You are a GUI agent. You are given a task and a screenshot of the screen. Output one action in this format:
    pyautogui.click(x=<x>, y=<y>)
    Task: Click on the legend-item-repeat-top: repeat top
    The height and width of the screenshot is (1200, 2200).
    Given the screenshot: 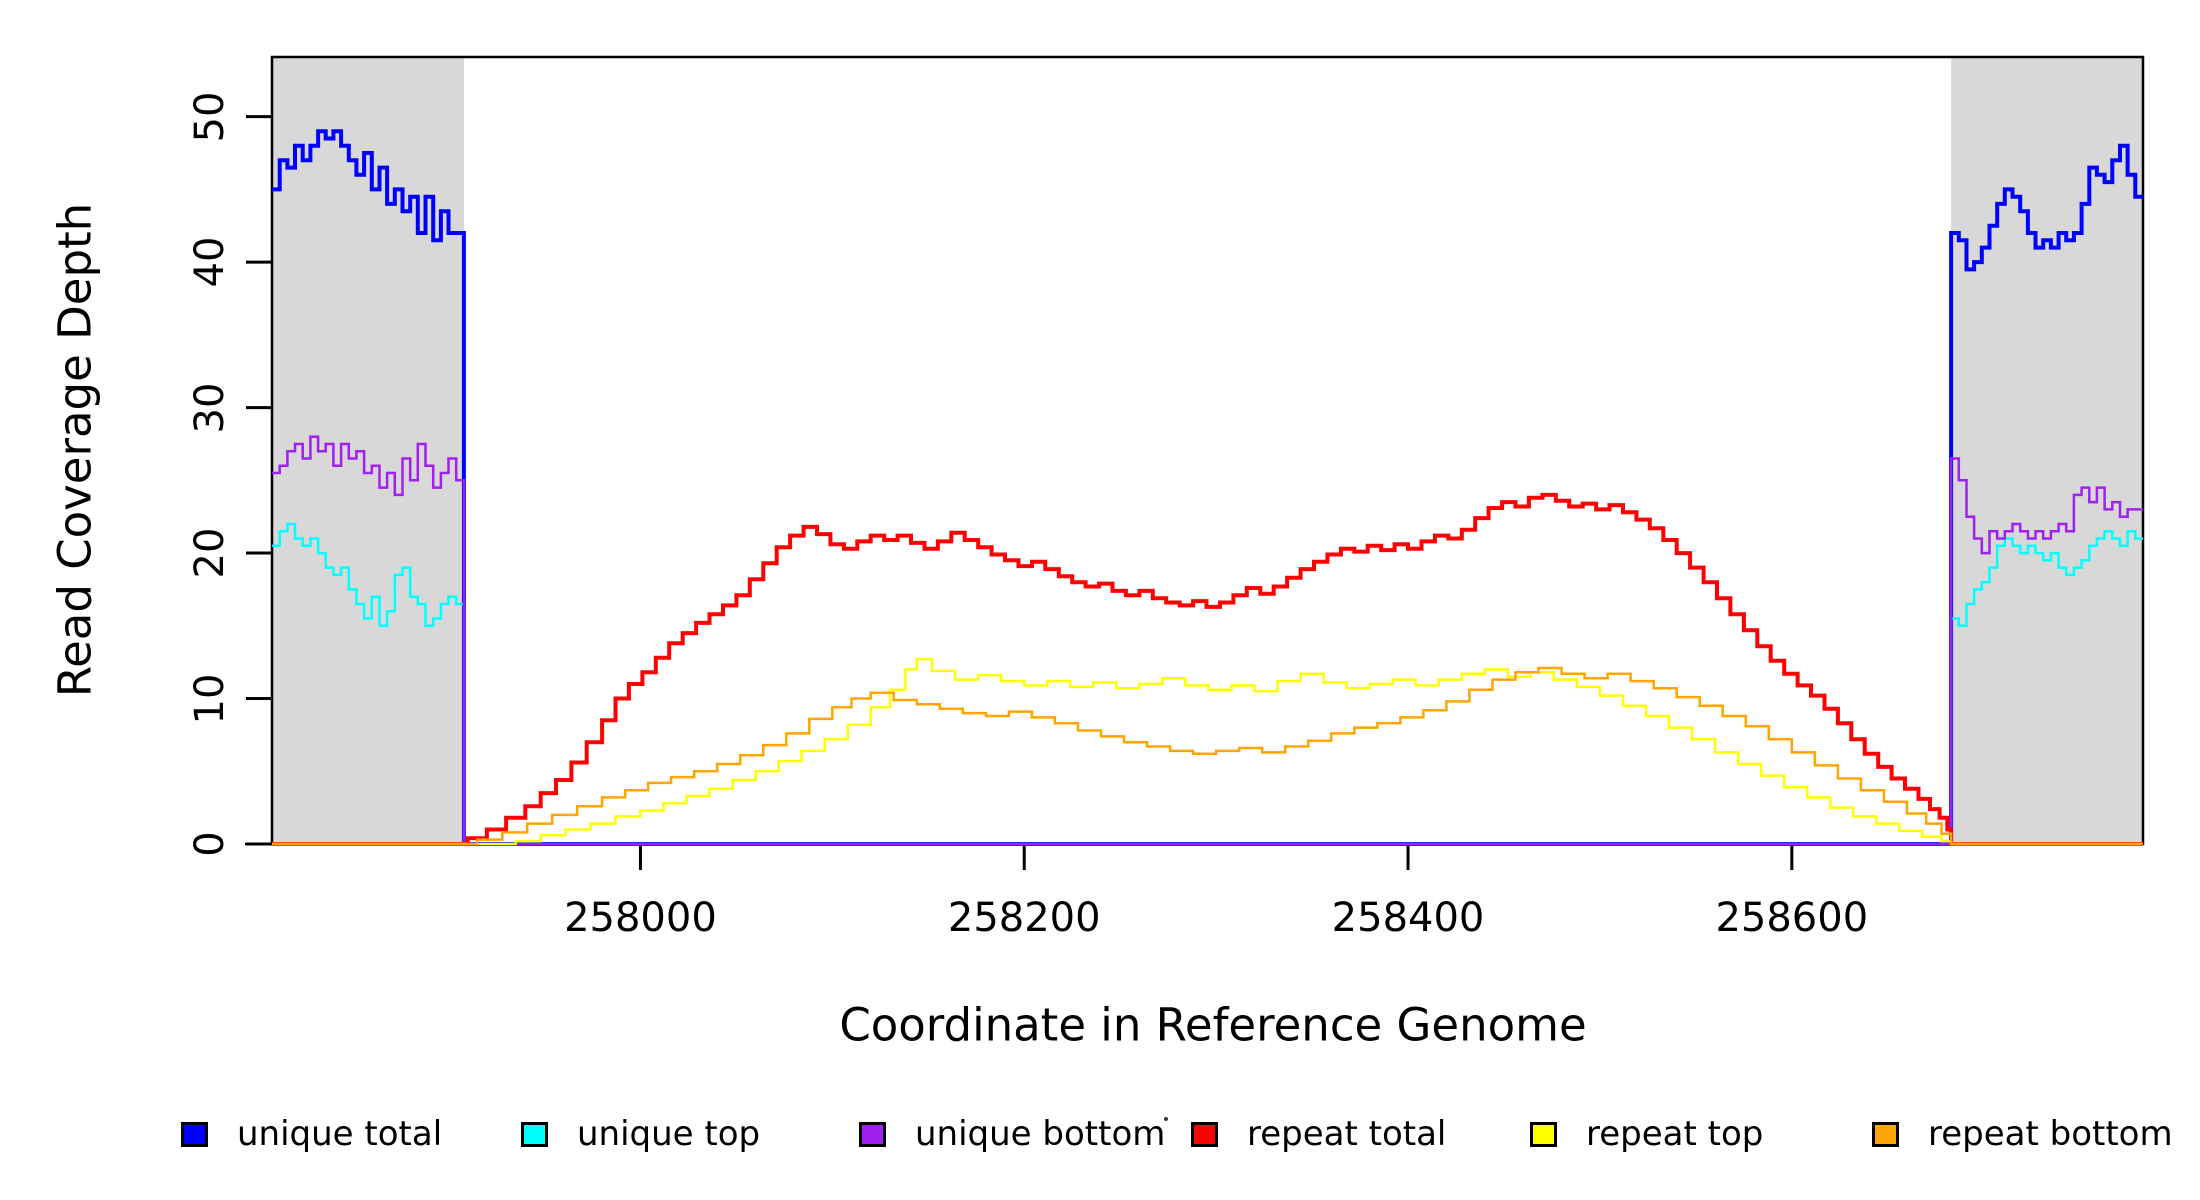 What is the action you would take?
    pyautogui.click(x=1646, y=1134)
    